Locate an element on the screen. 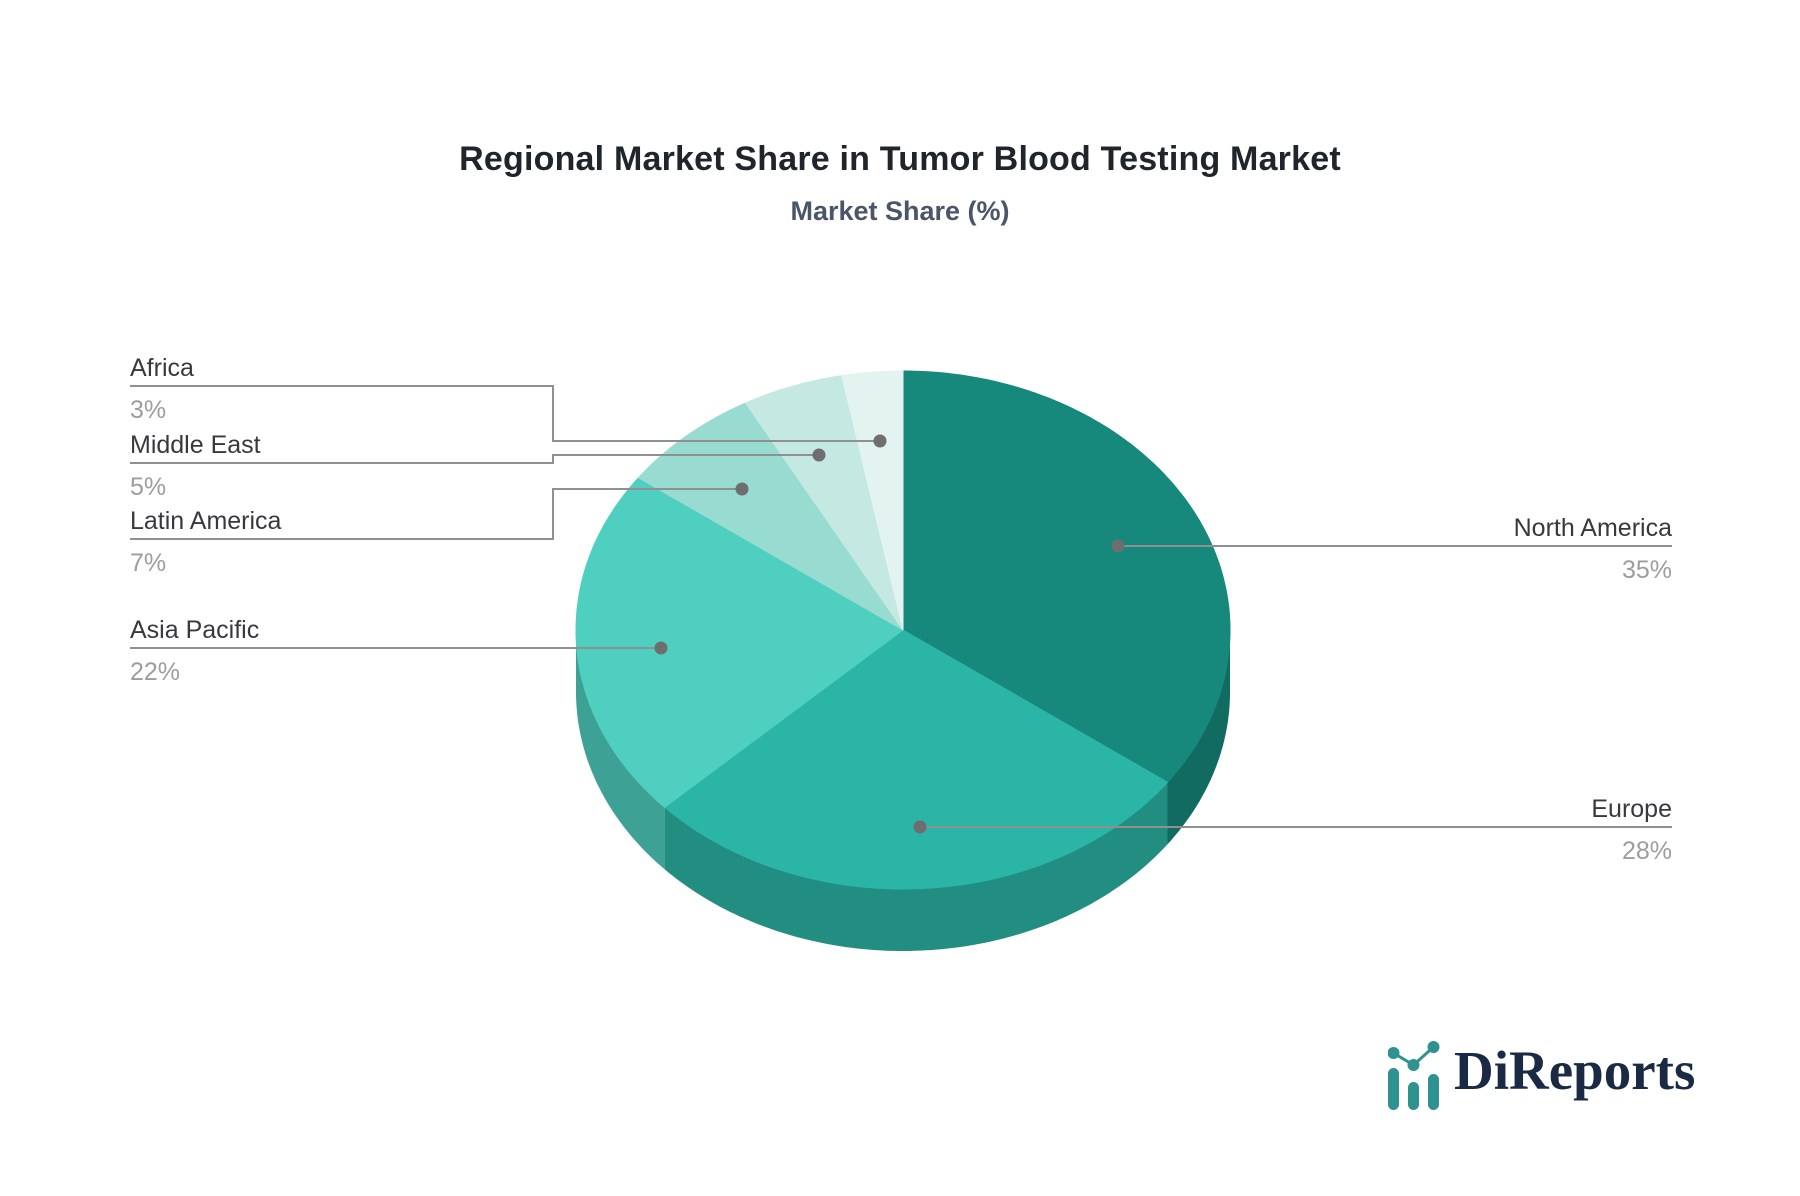  callout-value-asia-pacific: 22% is located at coordinates (155, 672).